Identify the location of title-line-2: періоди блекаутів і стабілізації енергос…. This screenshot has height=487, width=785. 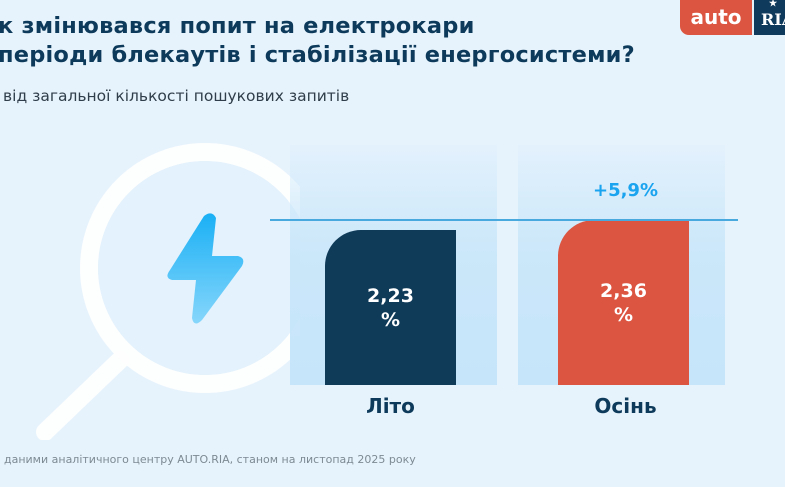
(317, 55).